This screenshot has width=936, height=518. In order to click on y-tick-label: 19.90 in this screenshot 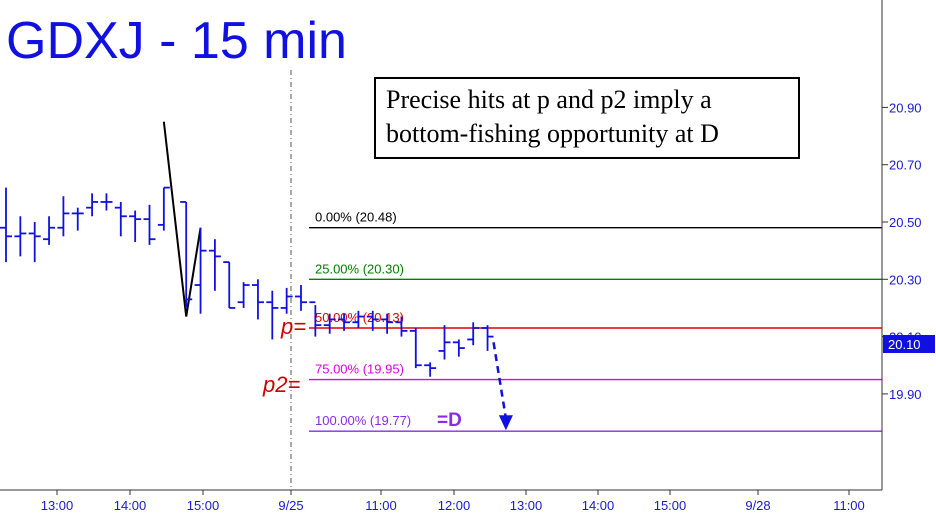, I will do `click(905, 394)`.